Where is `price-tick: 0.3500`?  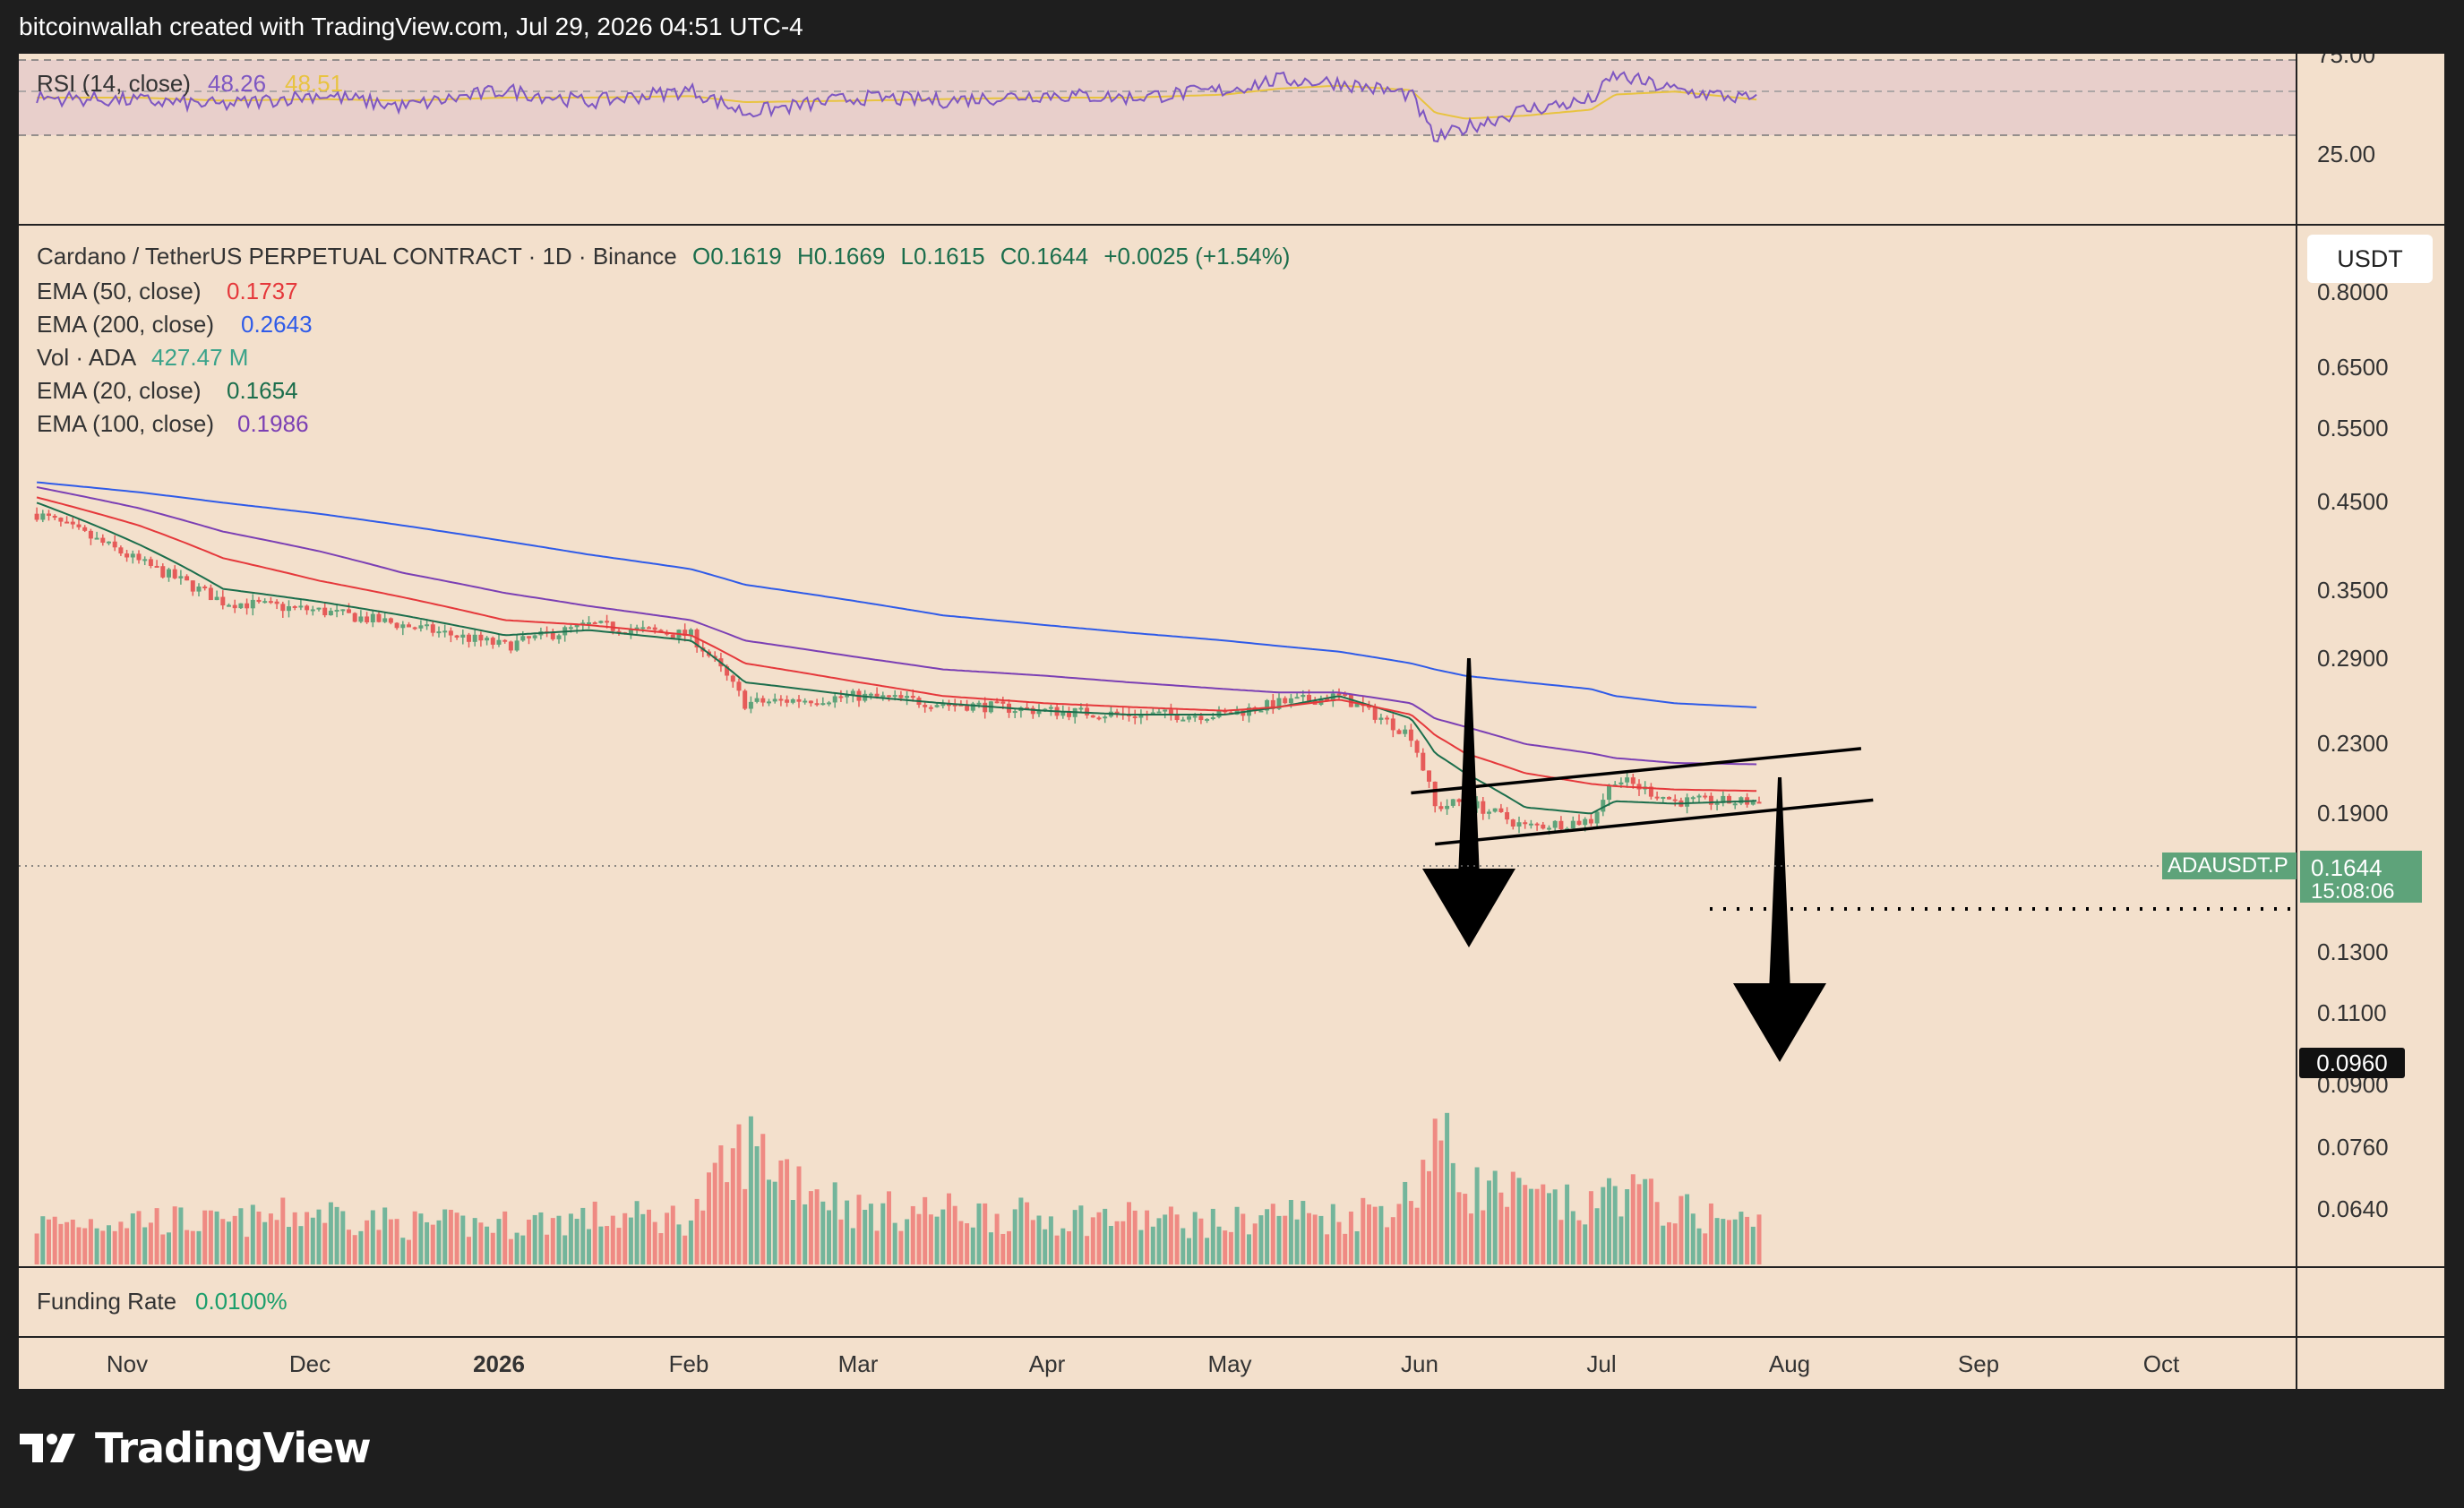
price-tick: 0.3500 is located at coordinates (2353, 590).